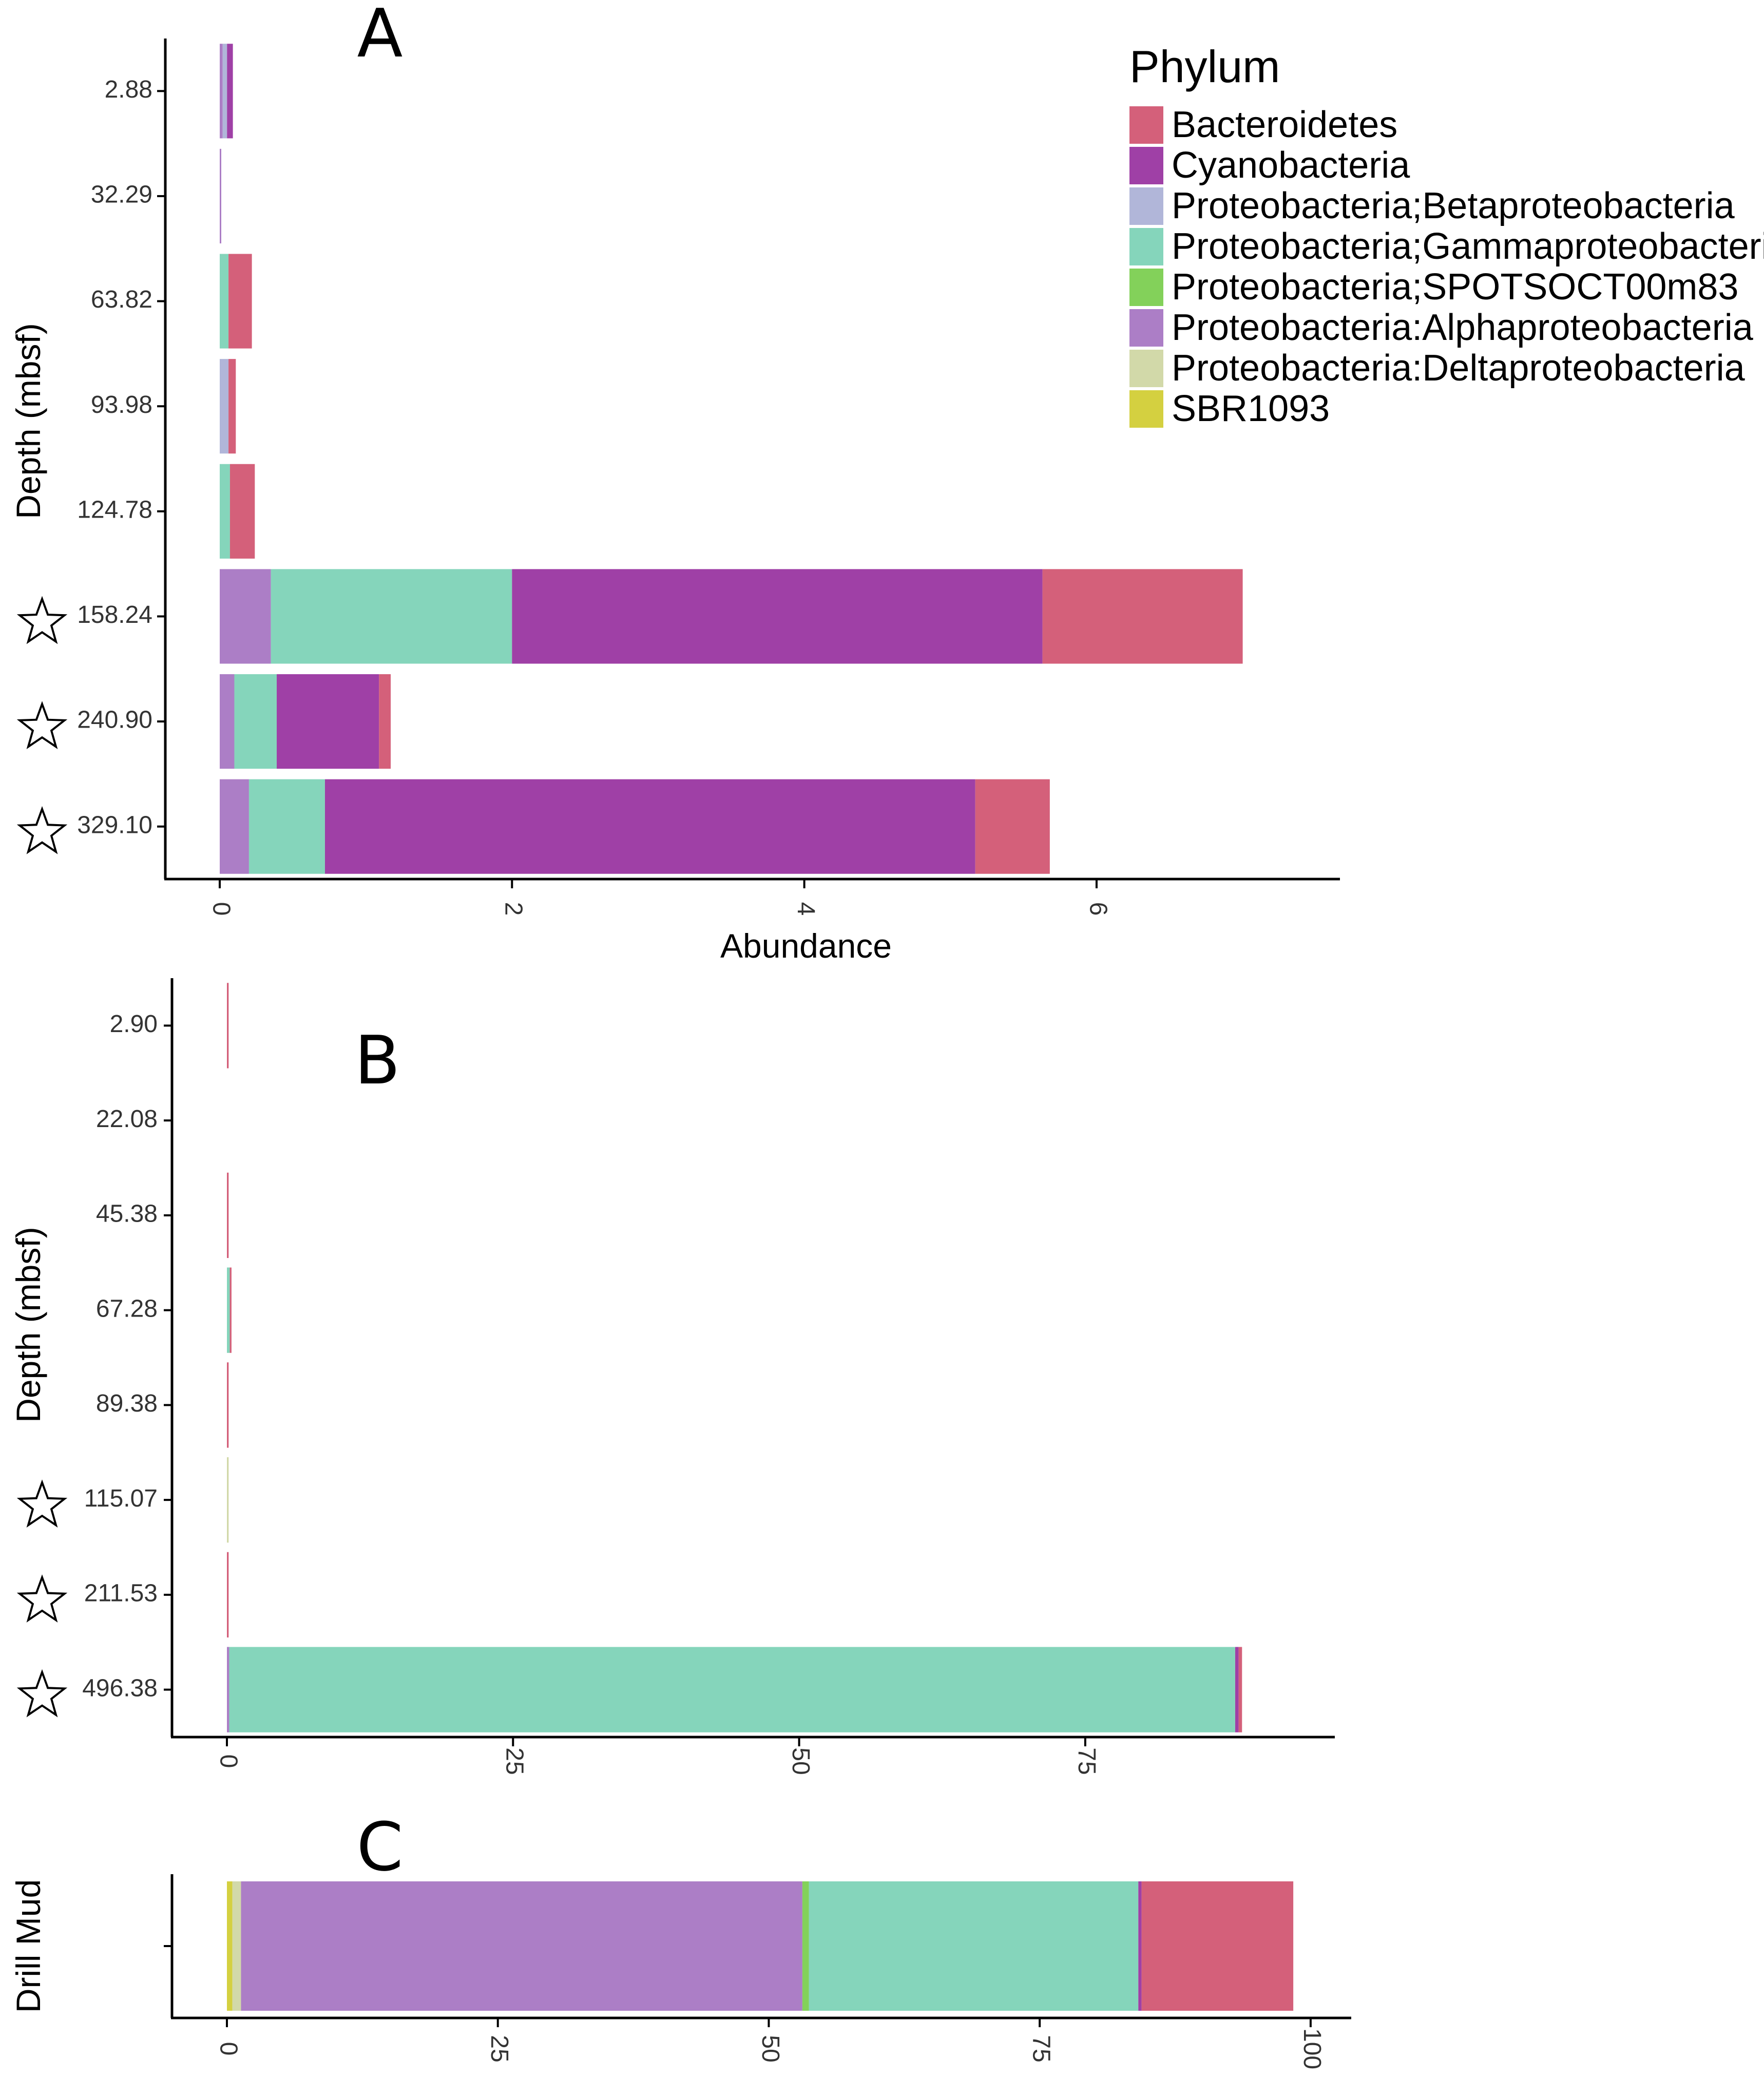  What do you see at coordinates (1285, 124) in the screenshot?
I see `legend-label: Bacteroidetes` at bounding box center [1285, 124].